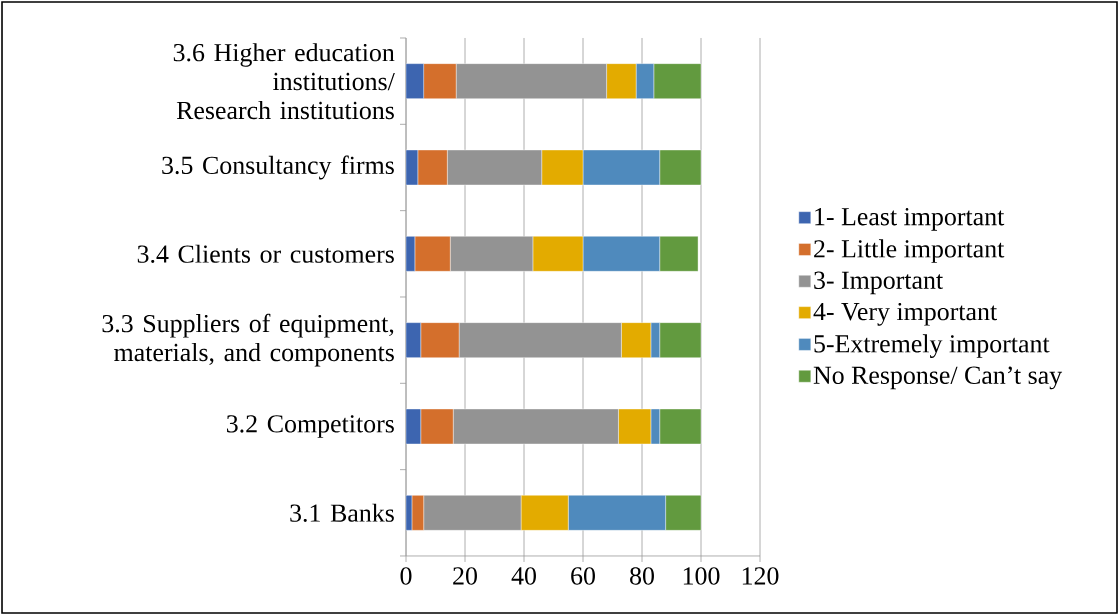 The width and height of the screenshot is (1119, 615). What do you see at coordinates (879, 283) in the screenshot?
I see `legend-label: 3- Important` at bounding box center [879, 283].